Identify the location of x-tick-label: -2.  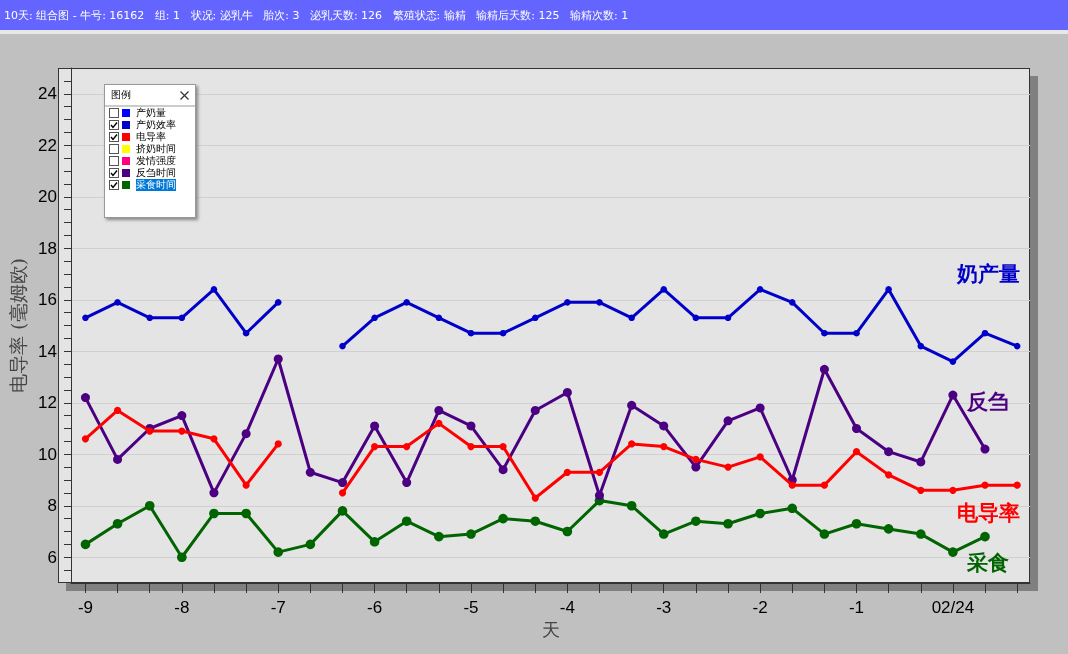
(760, 607).